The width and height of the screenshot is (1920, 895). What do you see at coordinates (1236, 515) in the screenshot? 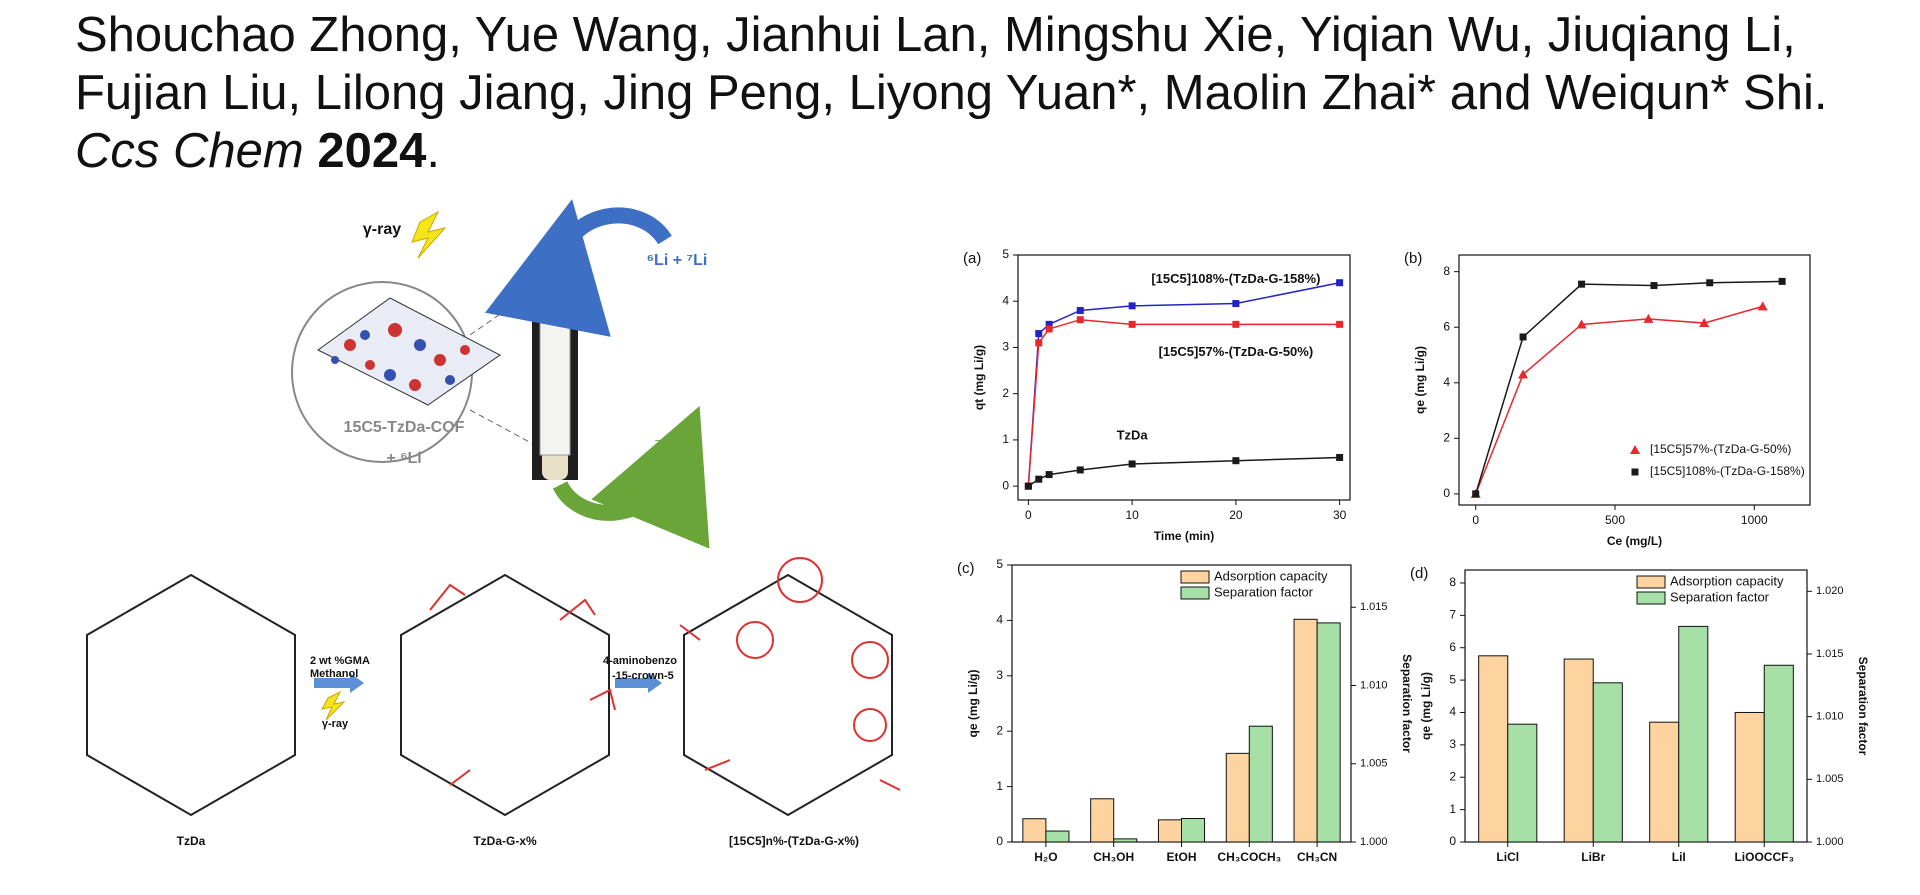
I see `x-tick-label: 20` at bounding box center [1236, 515].